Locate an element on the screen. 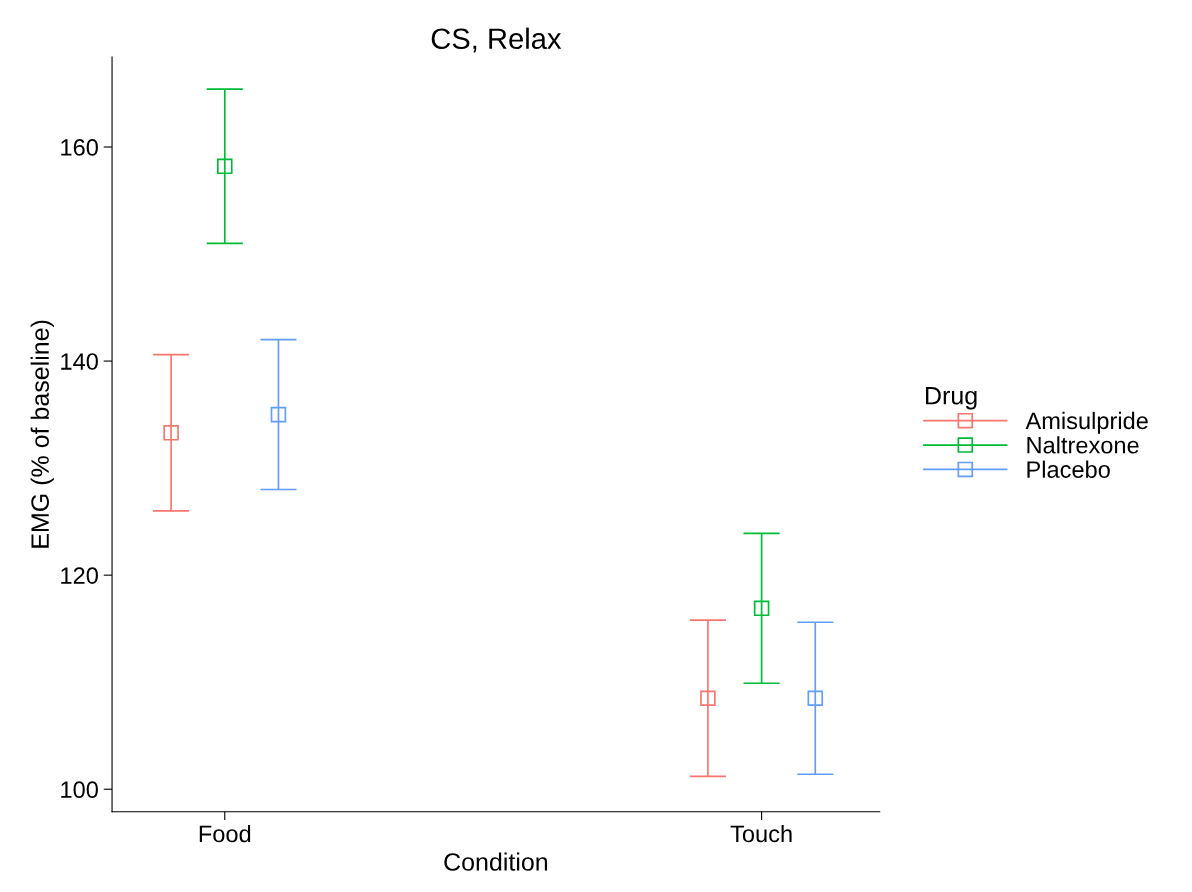 This screenshot has height=892, width=1192. y-tick-label: 160 is located at coordinates (79, 147).